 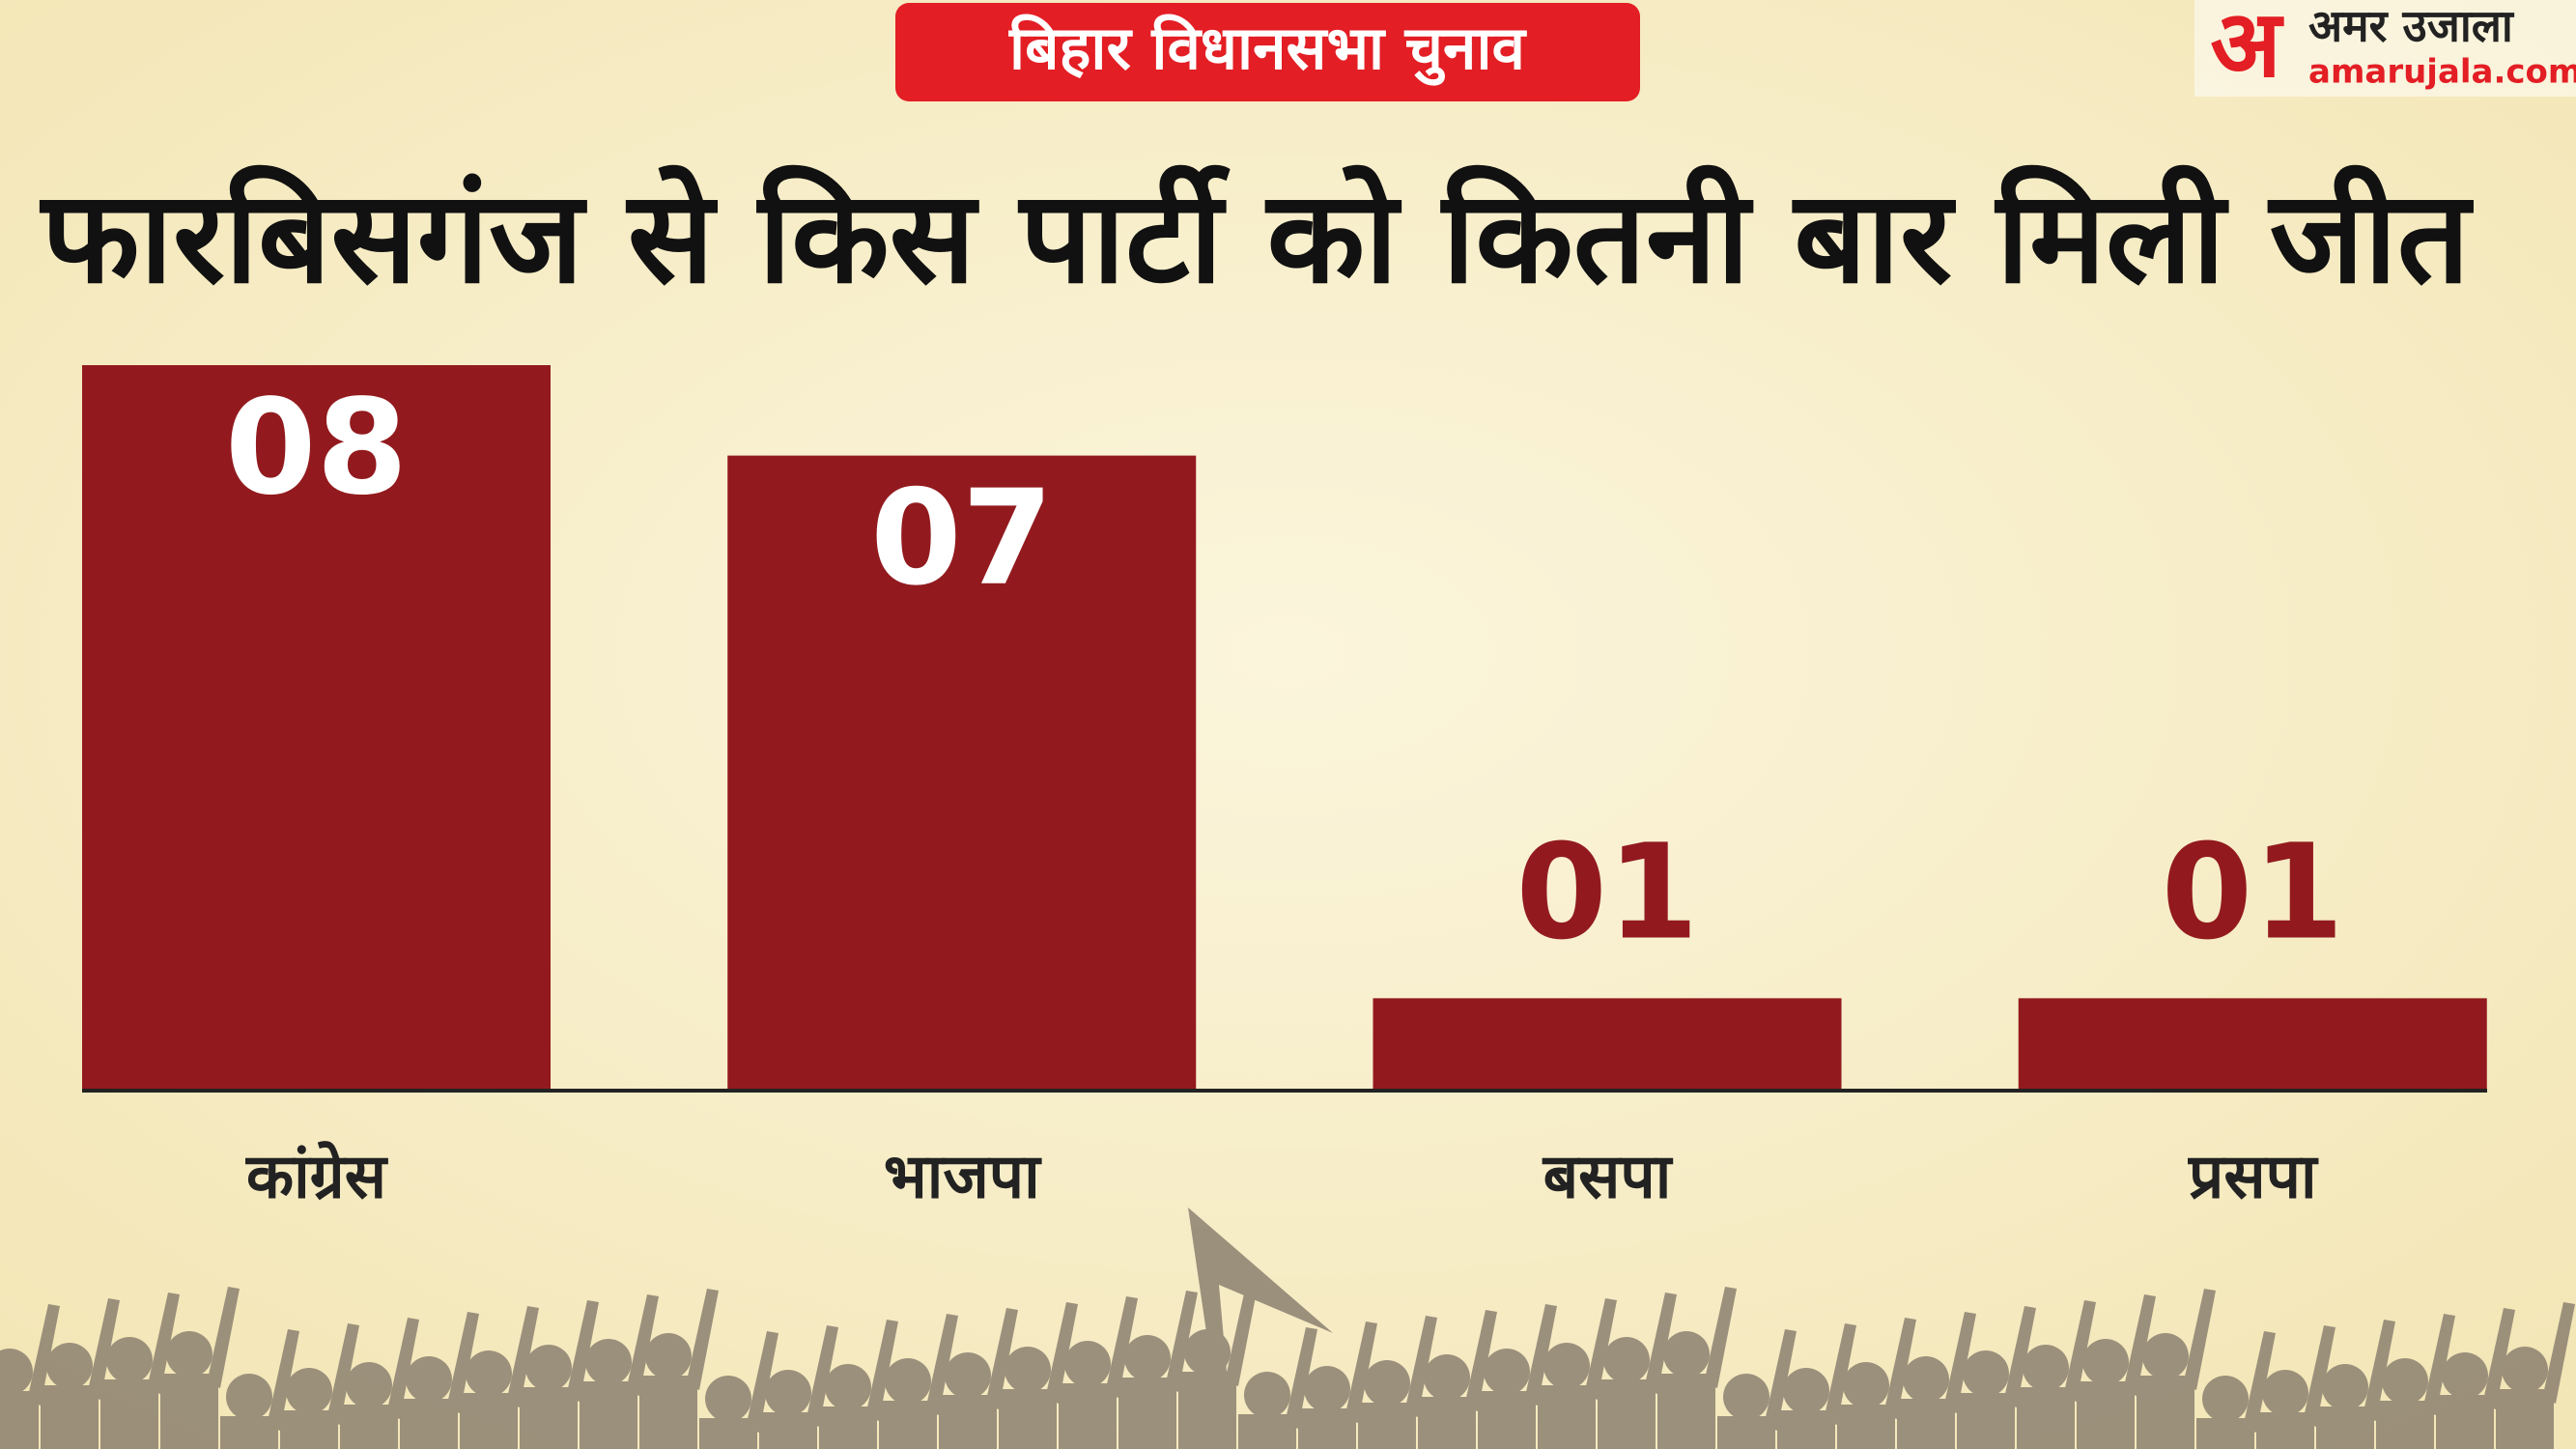 I want to click on logo-box, so click(x=2385, y=48).